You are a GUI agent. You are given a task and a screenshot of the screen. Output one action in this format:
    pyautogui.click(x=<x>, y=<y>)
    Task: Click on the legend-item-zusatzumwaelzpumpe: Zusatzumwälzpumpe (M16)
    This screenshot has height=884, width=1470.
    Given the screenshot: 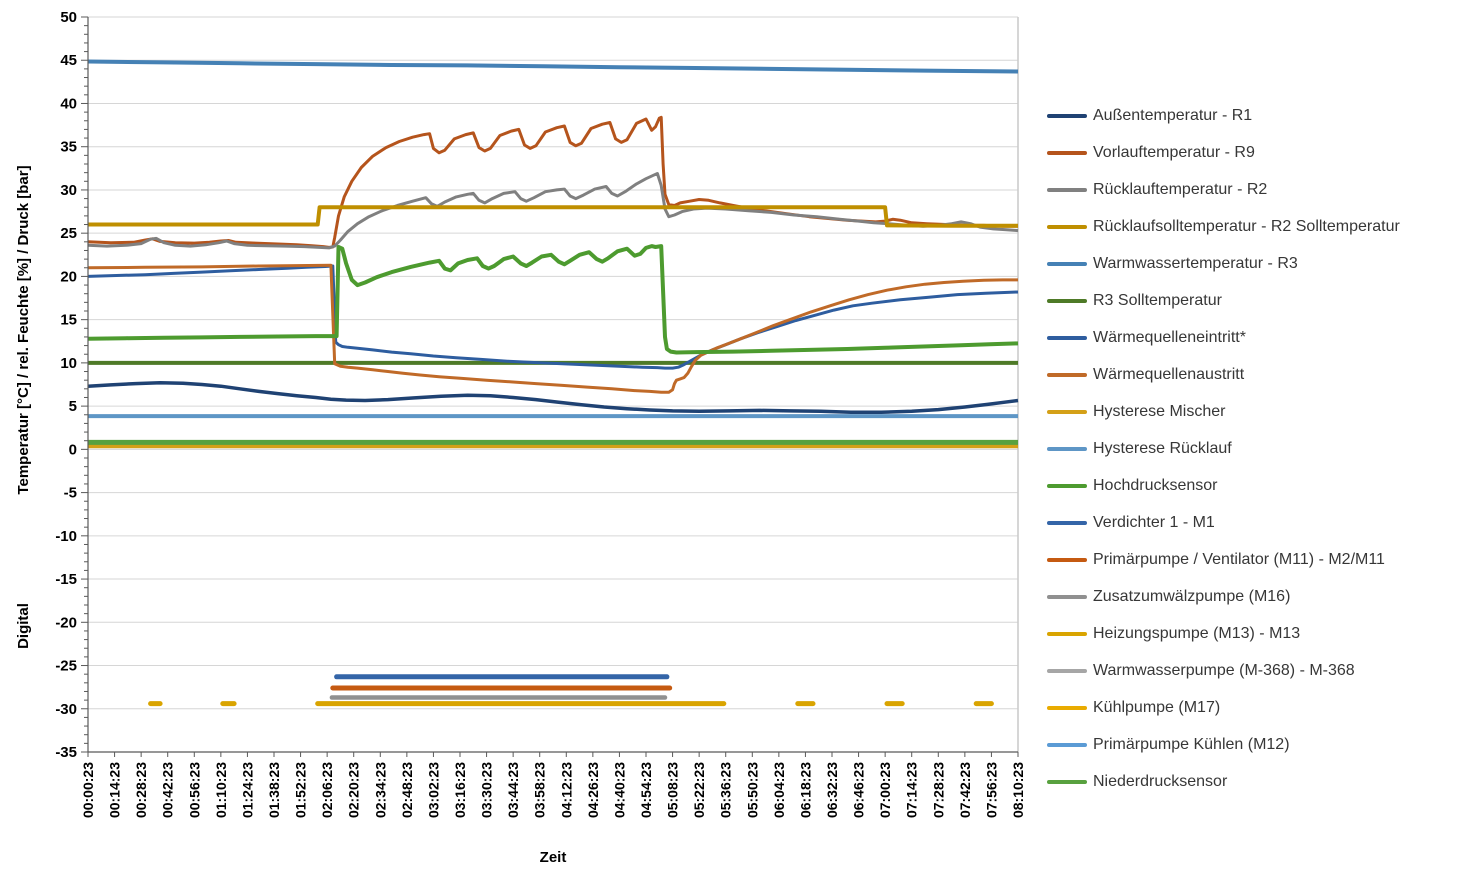 What is the action you would take?
    pyautogui.click(x=1257, y=596)
    